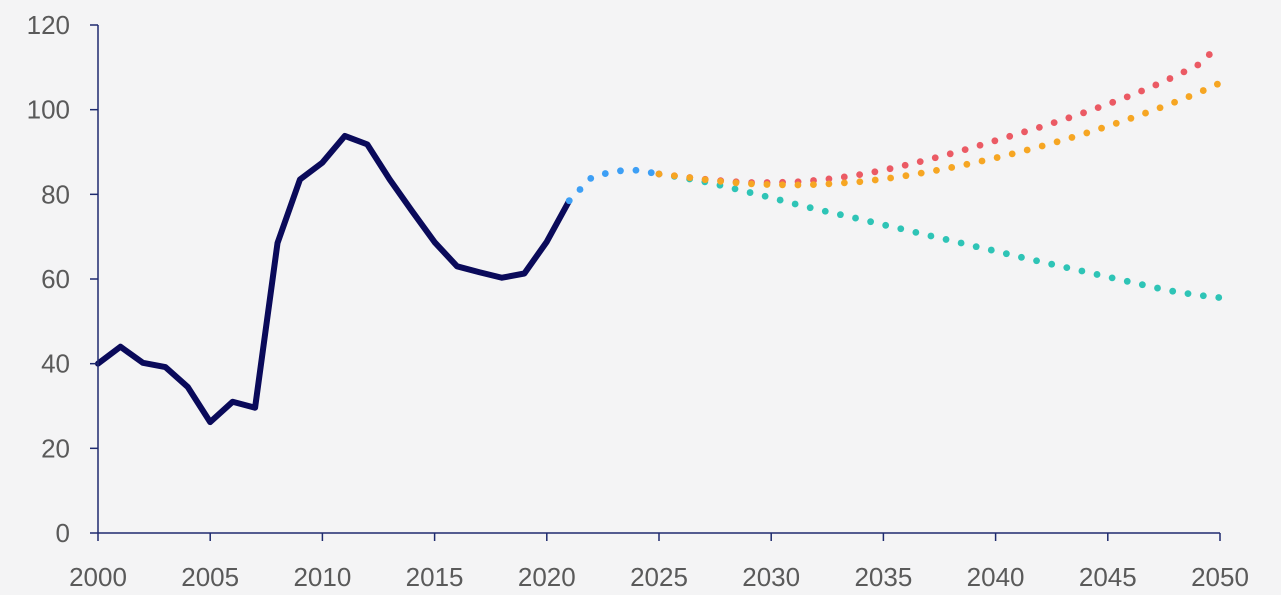 This screenshot has height=595, width=1281. What do you see at coordinates (55, 194) in the screenshot?
I see `y-tick-label: 80` at bounding box center [55, 194].